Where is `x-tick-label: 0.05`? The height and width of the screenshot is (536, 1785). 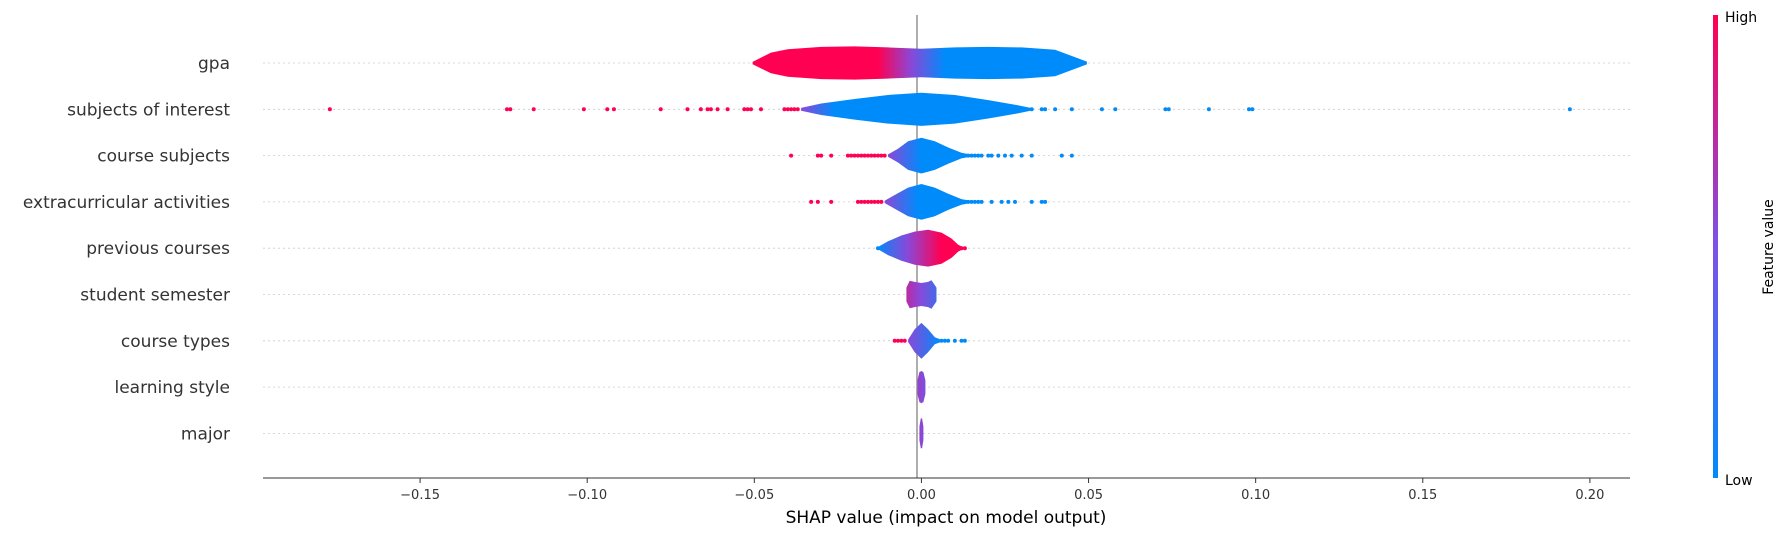 x-tick-label: 0.05 is located at coordinates (1088, 495).